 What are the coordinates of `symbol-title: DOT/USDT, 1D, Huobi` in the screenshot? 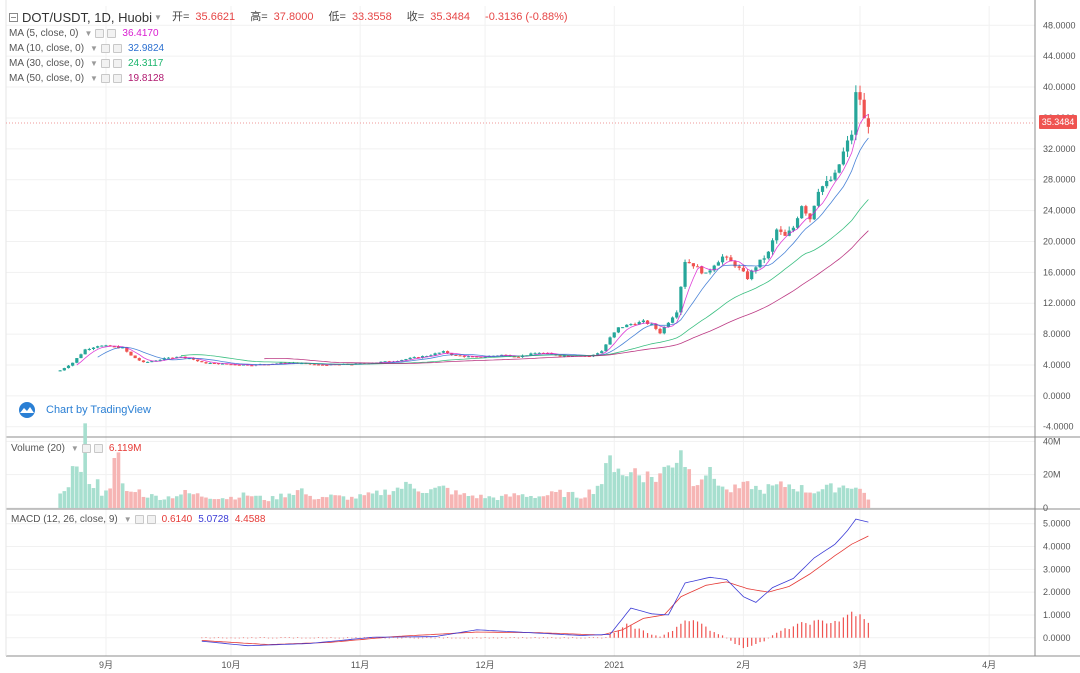 It's located at (87, 17).